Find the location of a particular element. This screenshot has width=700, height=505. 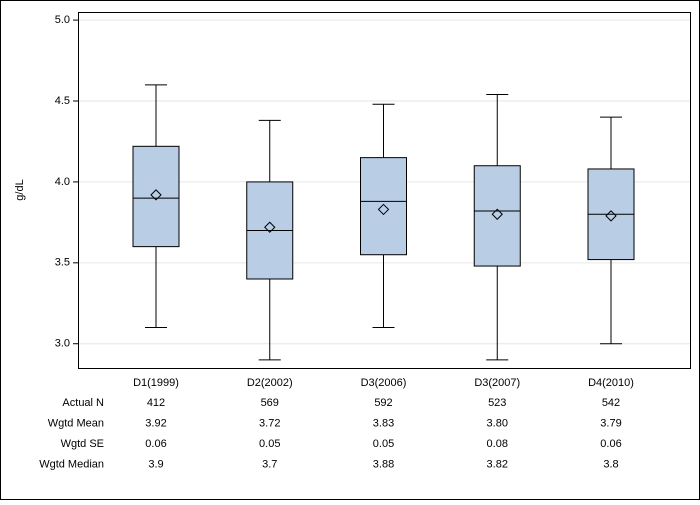

table-cell: 412 is located at coordinates (156, 403).